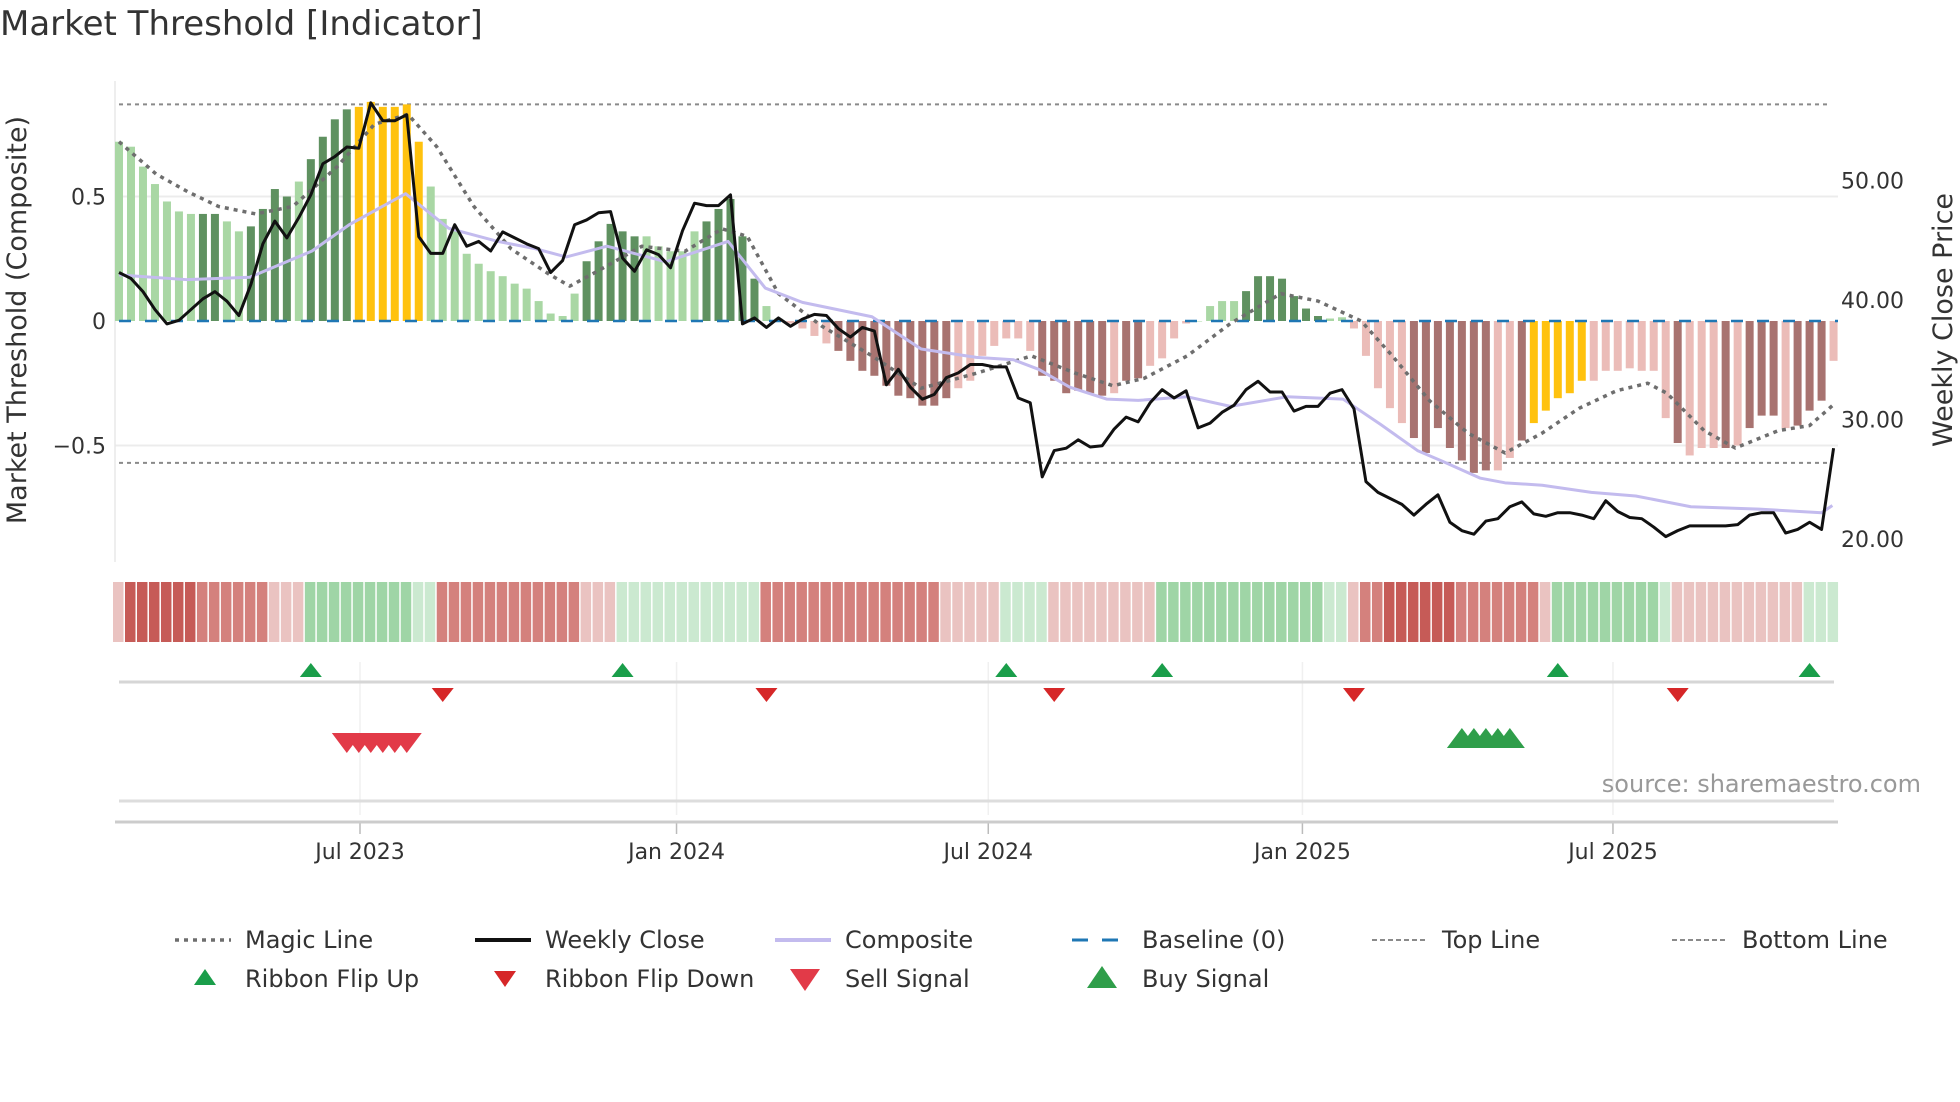 The height and width of the screenshot is (1102, 1960). Describe the element at coordinates (988, 852) in the screenshot. I see `x-tick-label: Jul 2024` at that location.